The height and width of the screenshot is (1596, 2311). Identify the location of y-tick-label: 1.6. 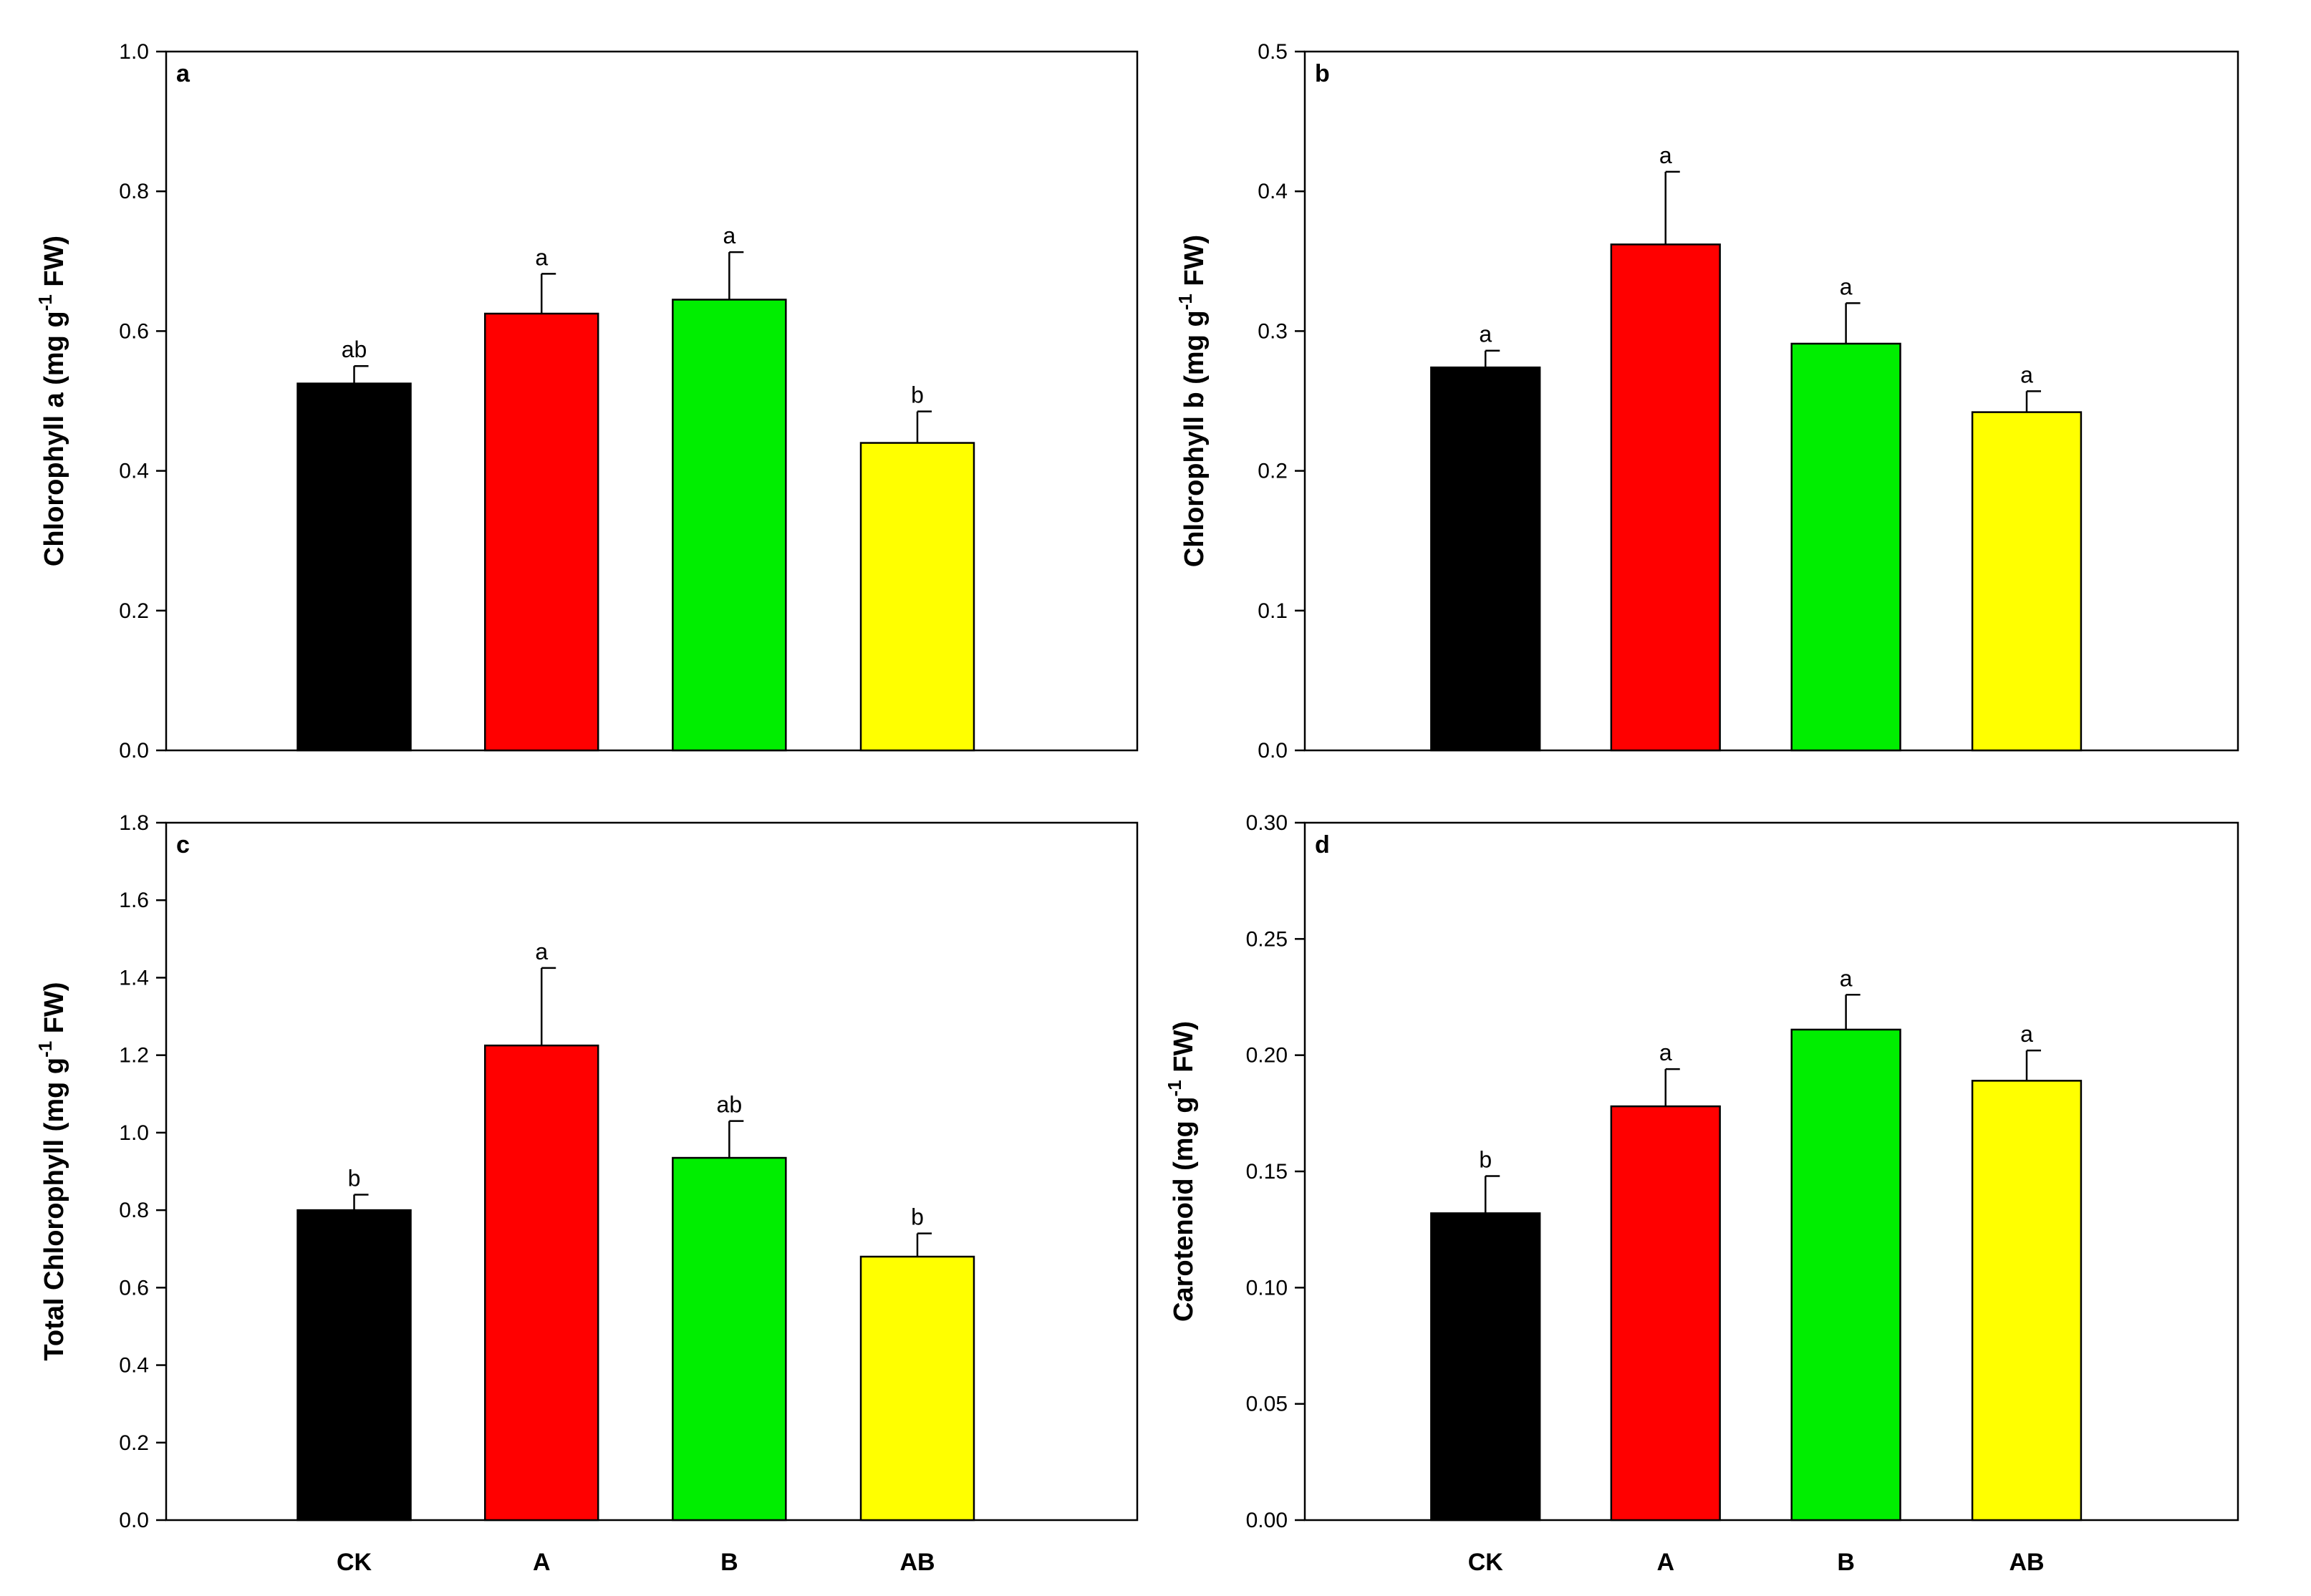
(134, 900).